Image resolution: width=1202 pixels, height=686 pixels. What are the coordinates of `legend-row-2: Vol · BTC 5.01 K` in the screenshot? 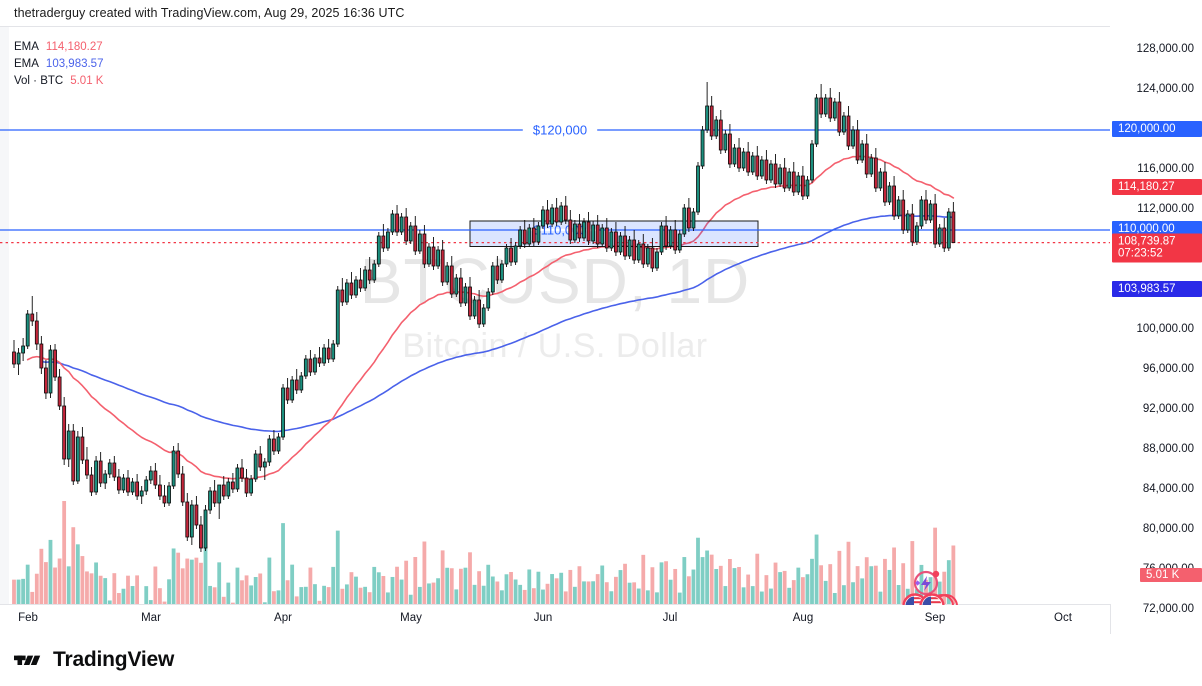 It's located at (58, 81).